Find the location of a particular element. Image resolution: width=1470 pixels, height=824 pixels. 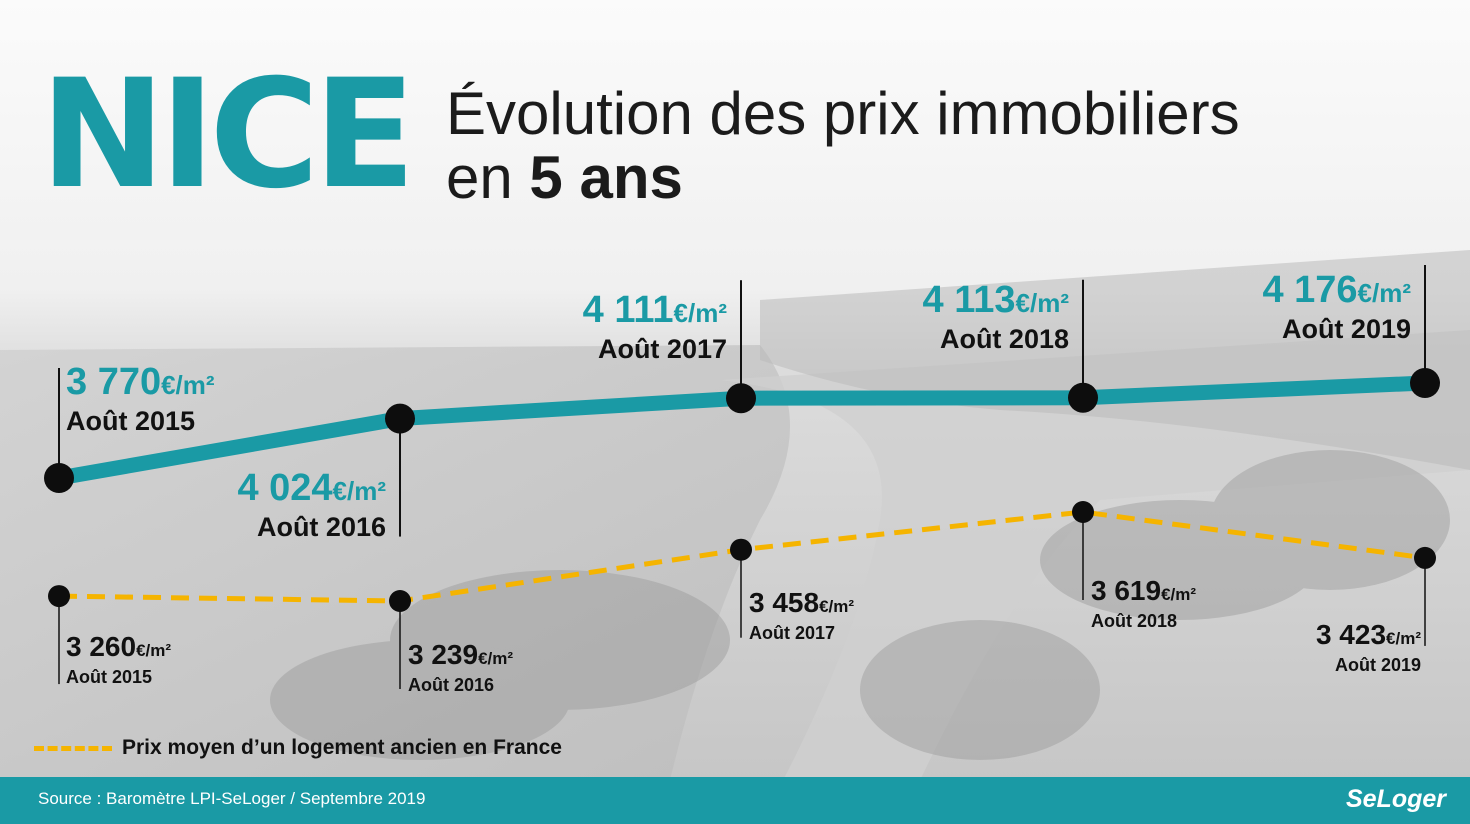

nice-value-label: 4 111€/m² is located at coordinates (654, 310).